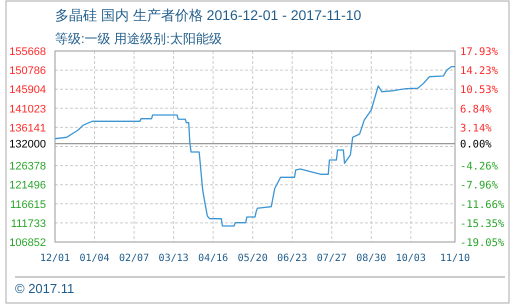 The image size is (515, 305). Describe the element at coordinates (482, 243) in the screenshot. I see `y2-tick-label: -19.05%` at that location.